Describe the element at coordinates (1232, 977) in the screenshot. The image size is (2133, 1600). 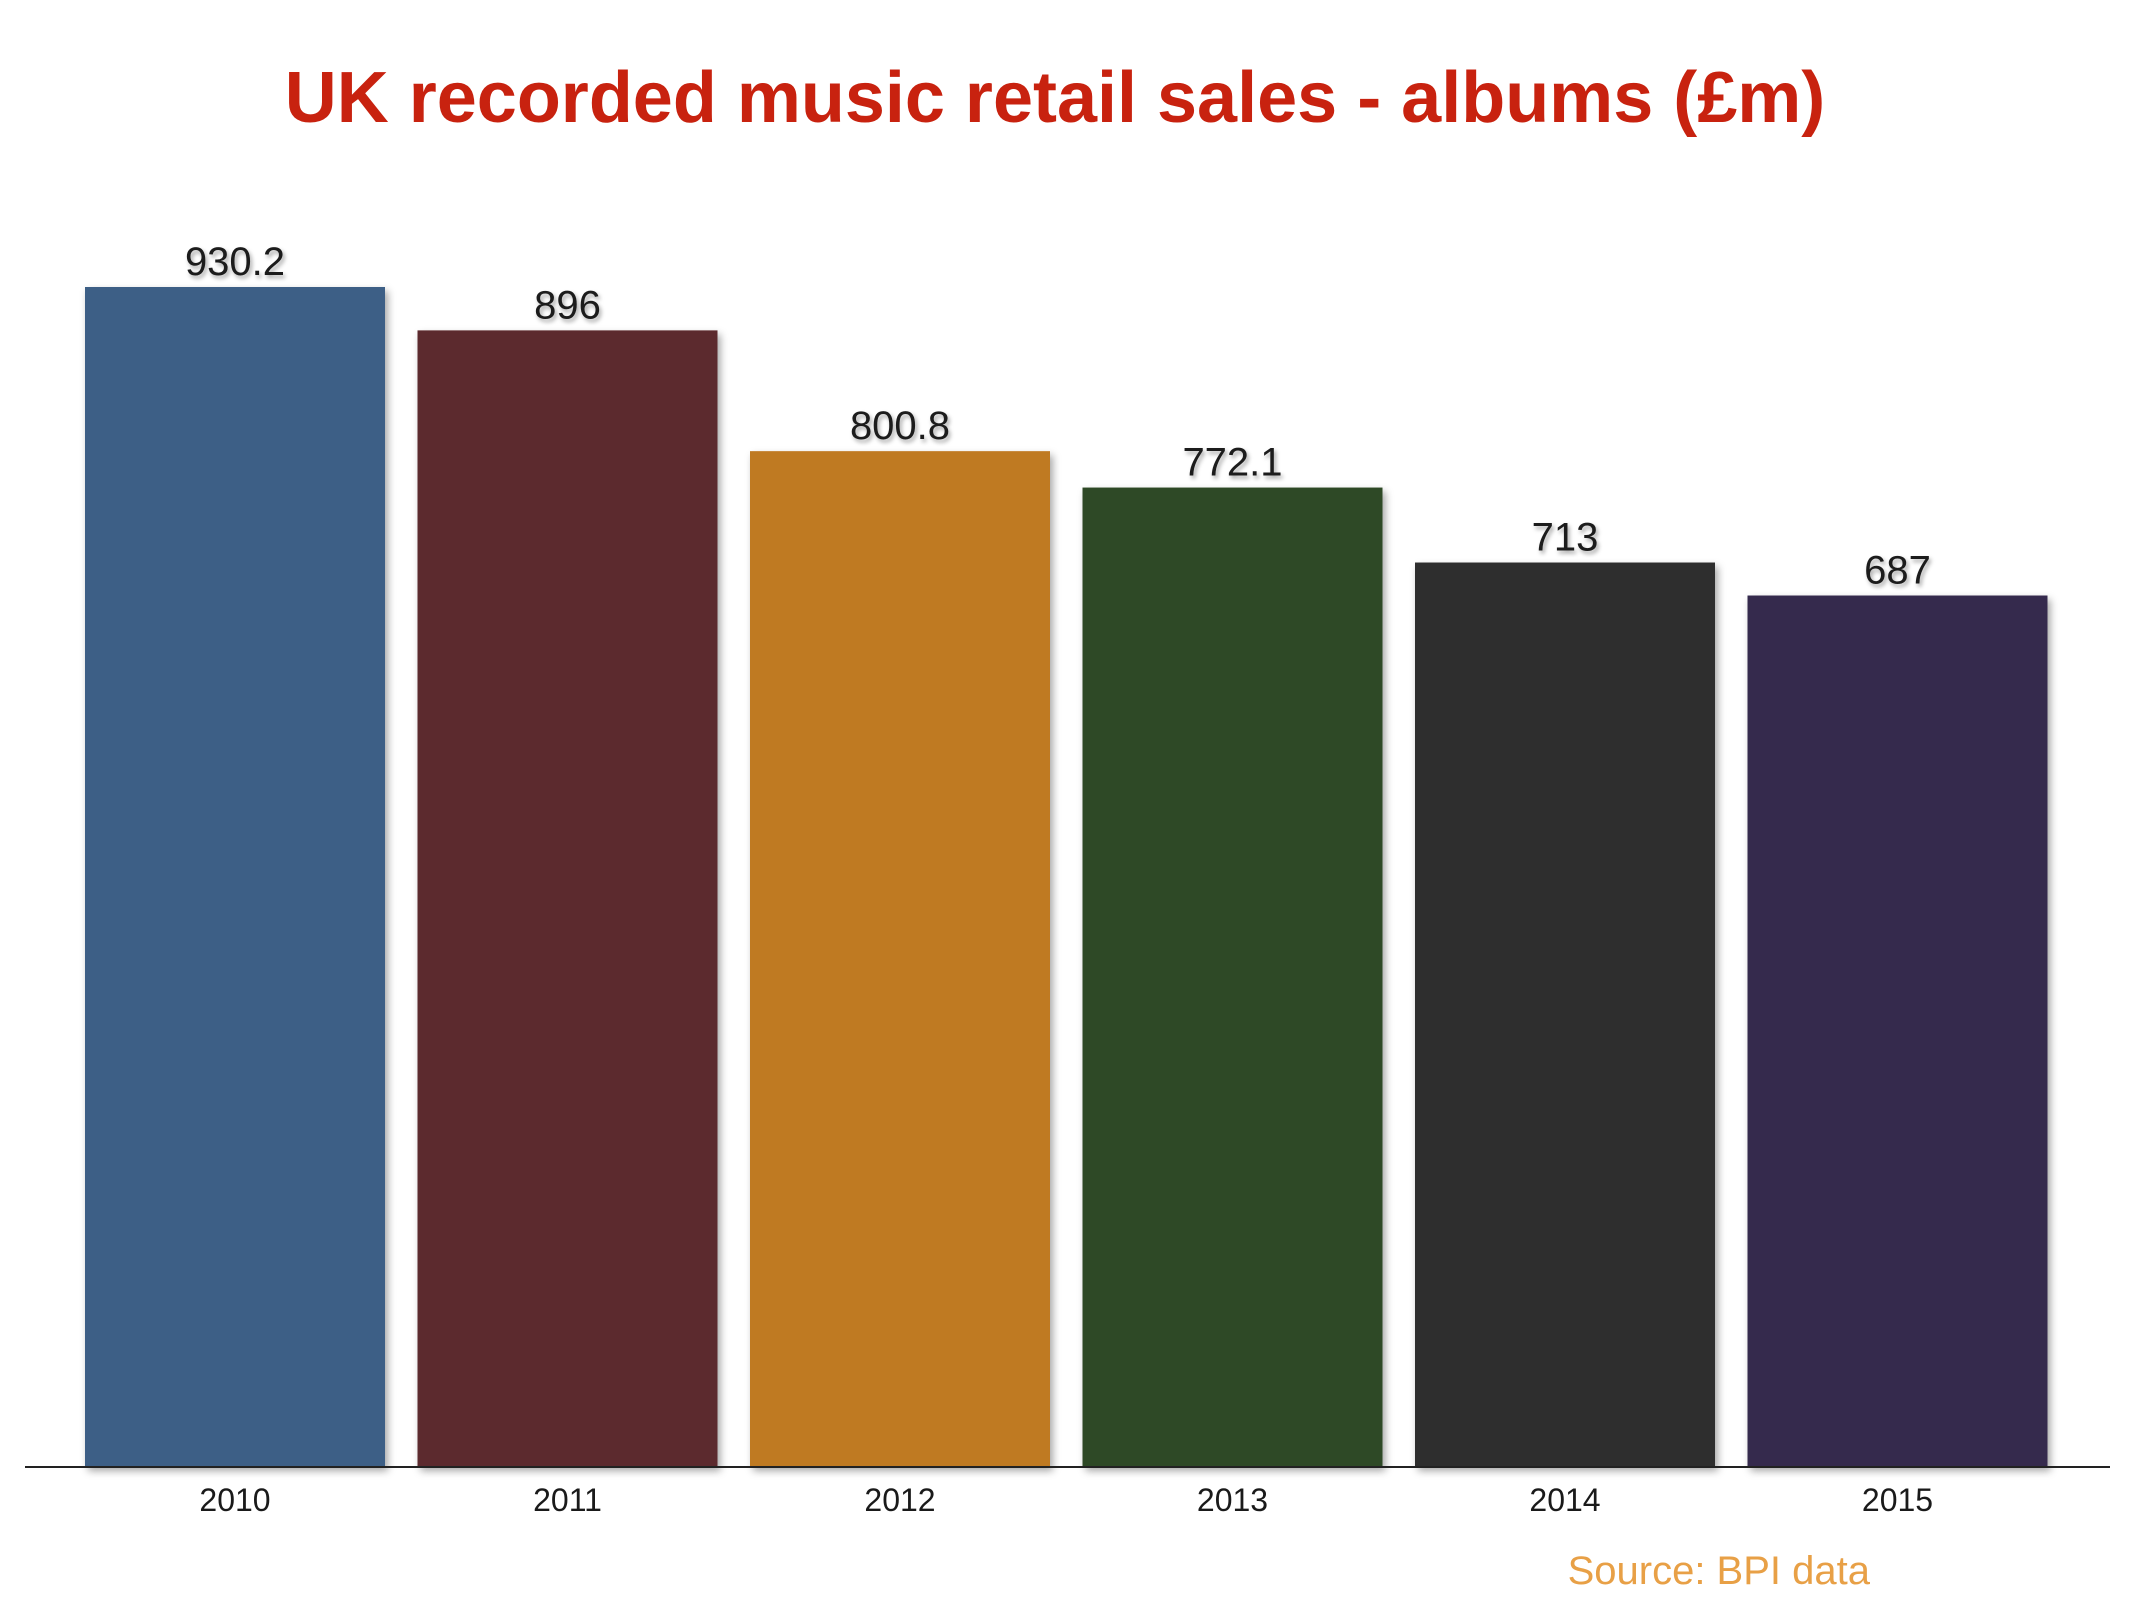
I see `bar-2013` at that location.